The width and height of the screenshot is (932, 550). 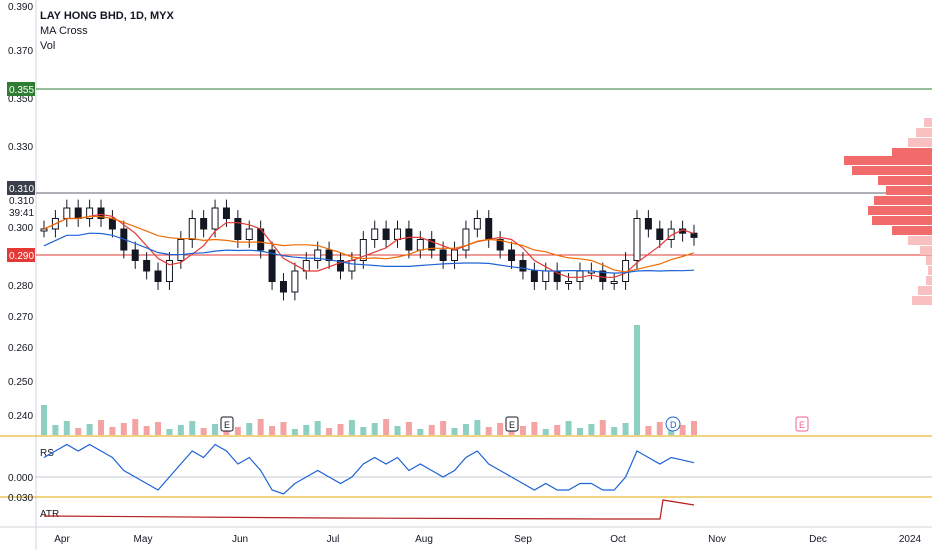 What do you see at coordinates (20, 382) in the screenshot?
I see `price-tick-label: 0.250` at bounding box center [20, 382].